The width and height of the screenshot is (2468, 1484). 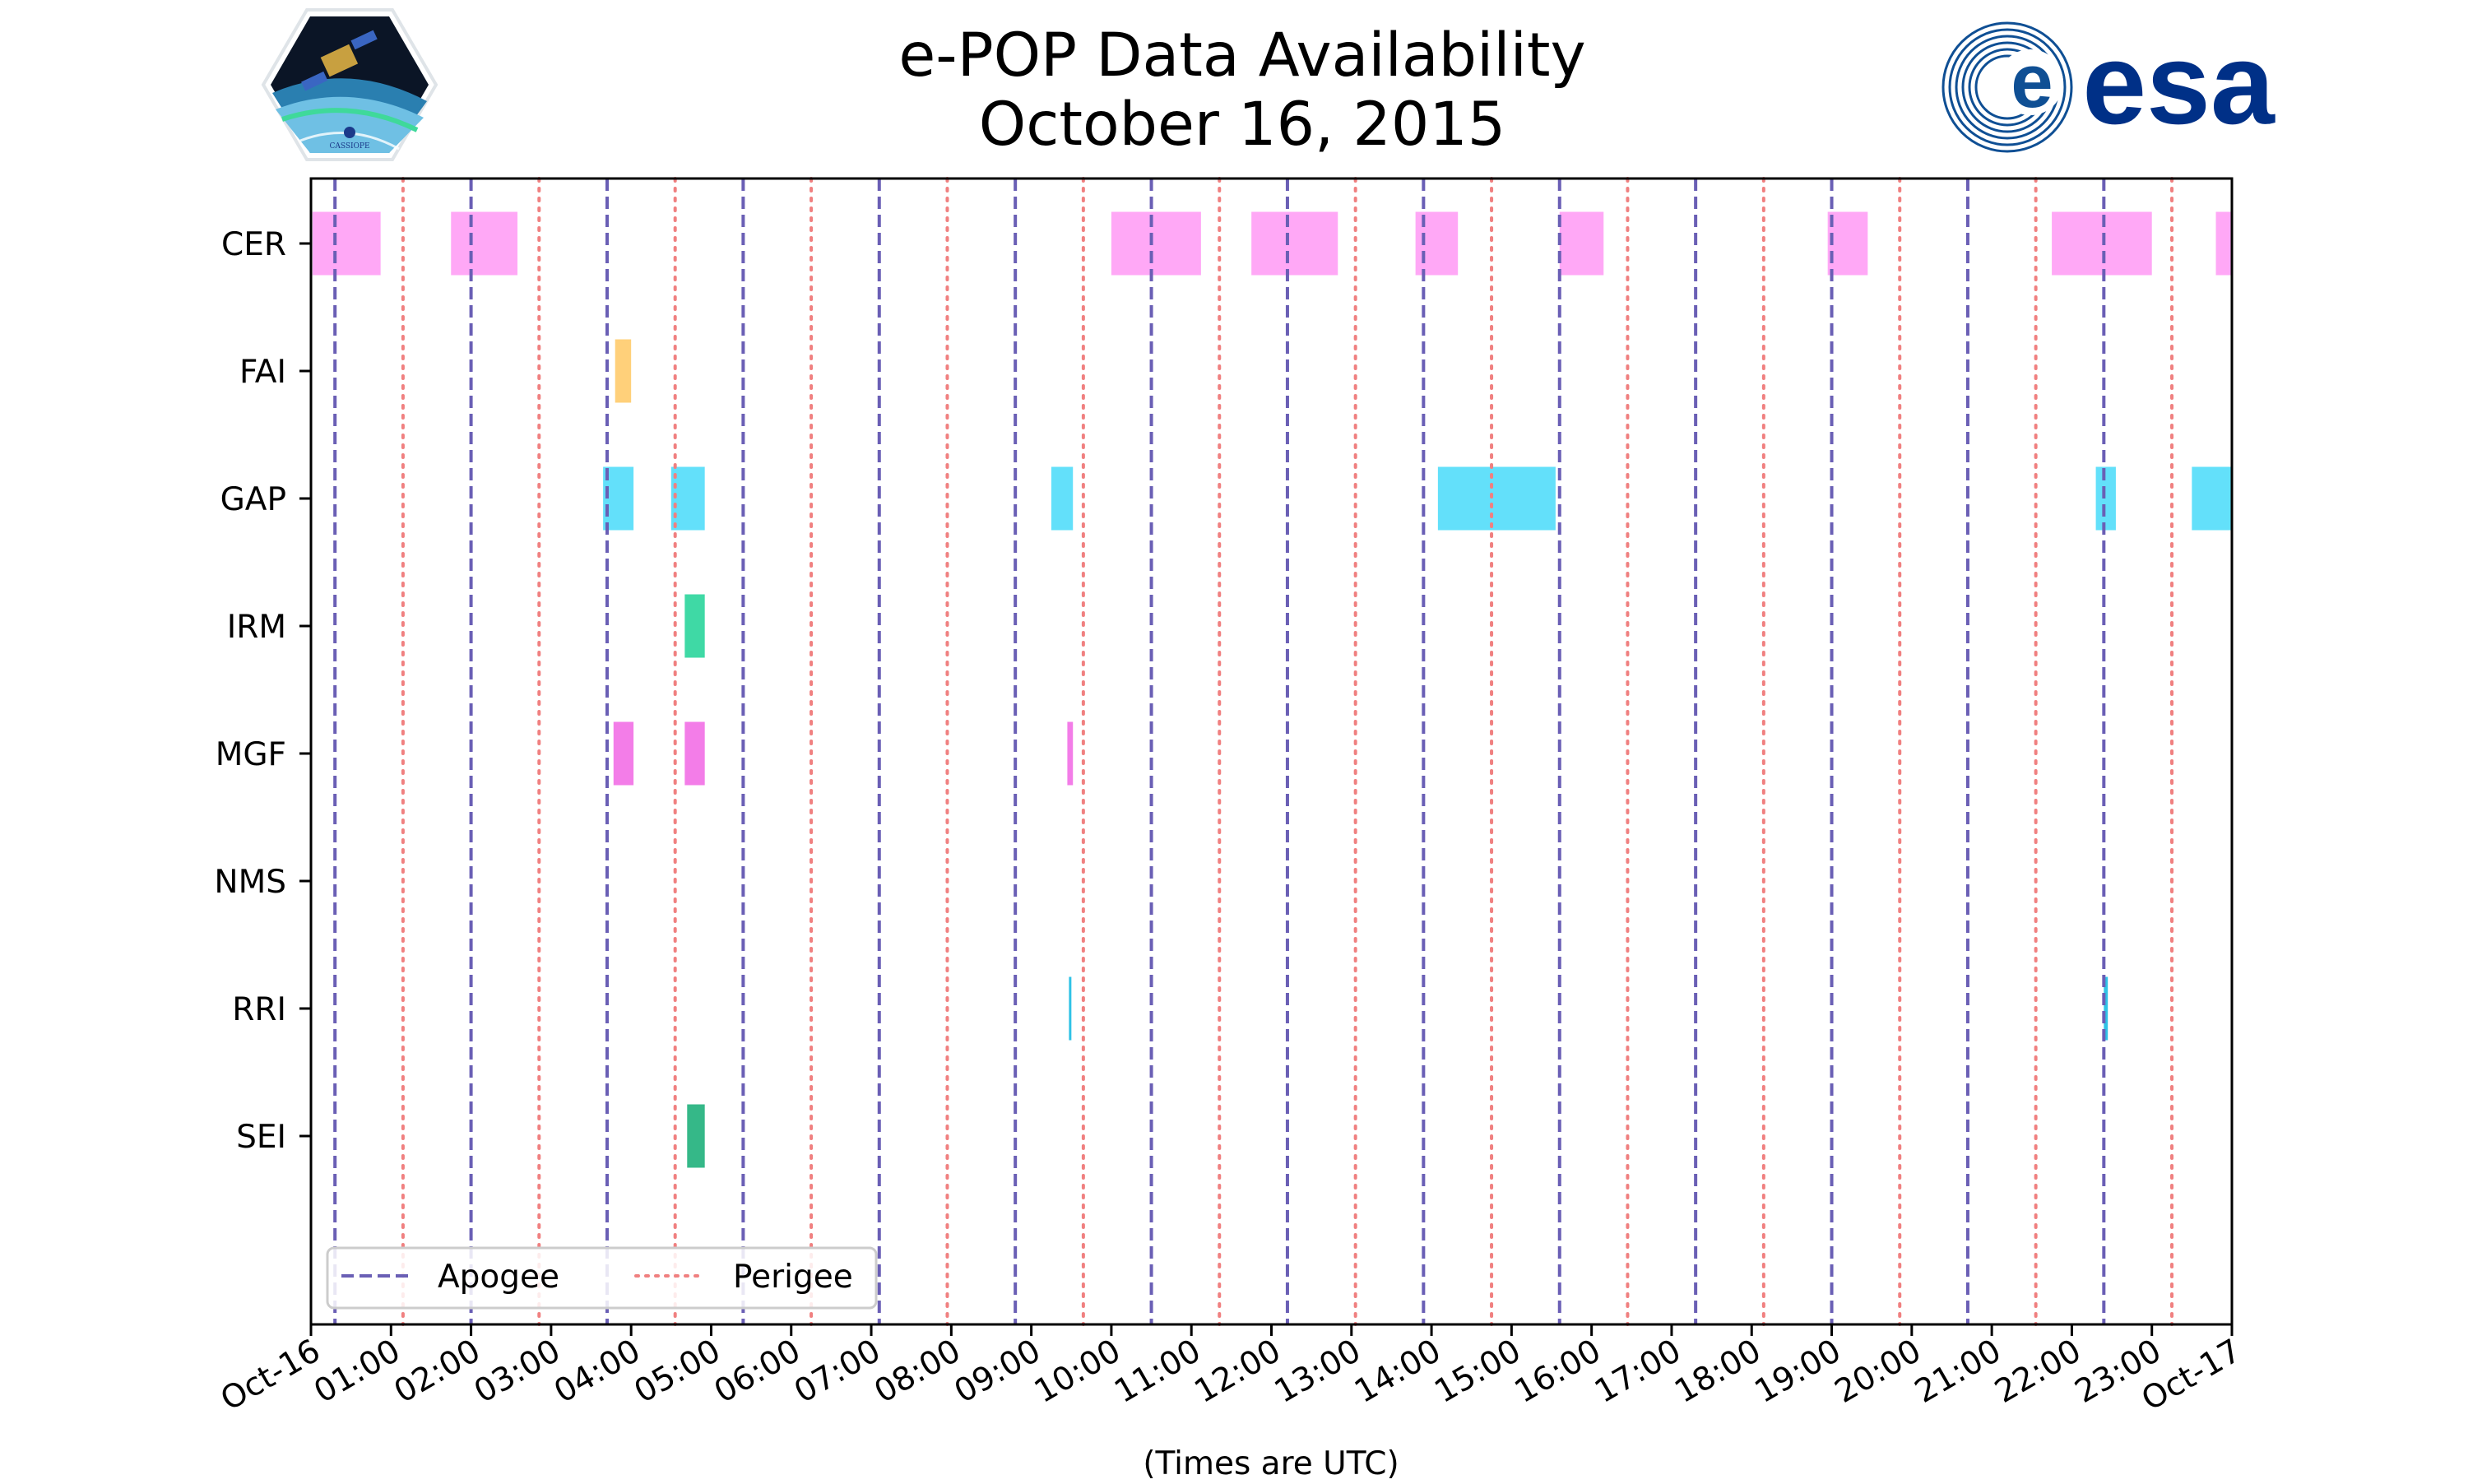 What do you see at coordinates (2038, 1372) in the screenshot?
I see `x-tick-label-22: 22:00` at bounding box center [2038, 1372].